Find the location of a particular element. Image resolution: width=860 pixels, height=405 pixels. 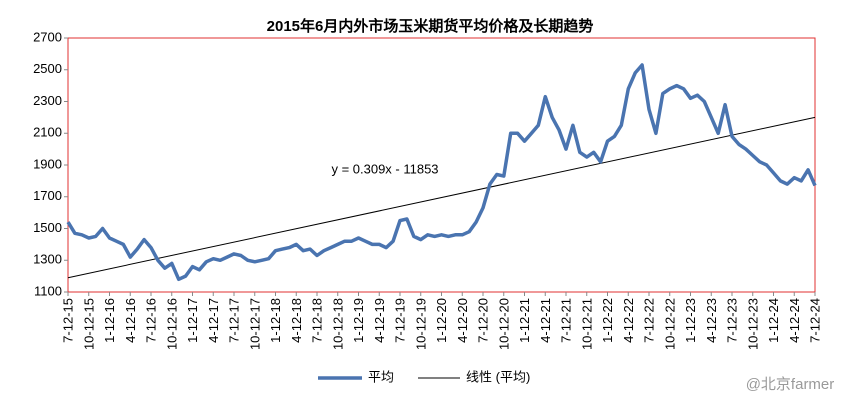

legend-label: 线性 (平均) is located at coordinates (498, 376).